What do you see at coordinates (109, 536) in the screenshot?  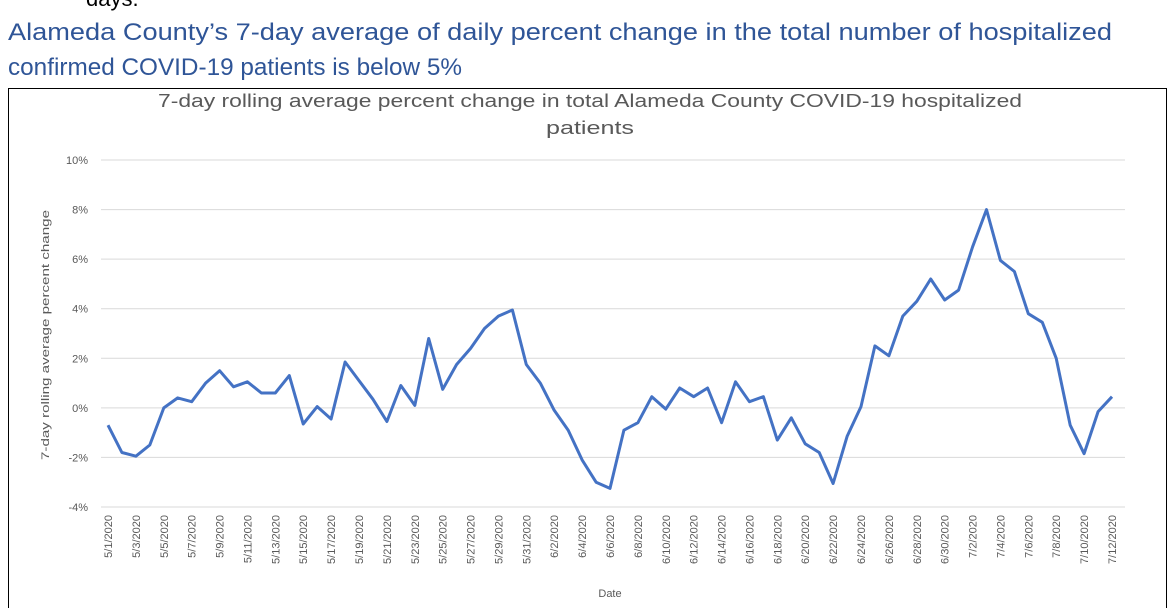 I see `x-tick-label: 5/1/2020` at bounding box center [109, 536].